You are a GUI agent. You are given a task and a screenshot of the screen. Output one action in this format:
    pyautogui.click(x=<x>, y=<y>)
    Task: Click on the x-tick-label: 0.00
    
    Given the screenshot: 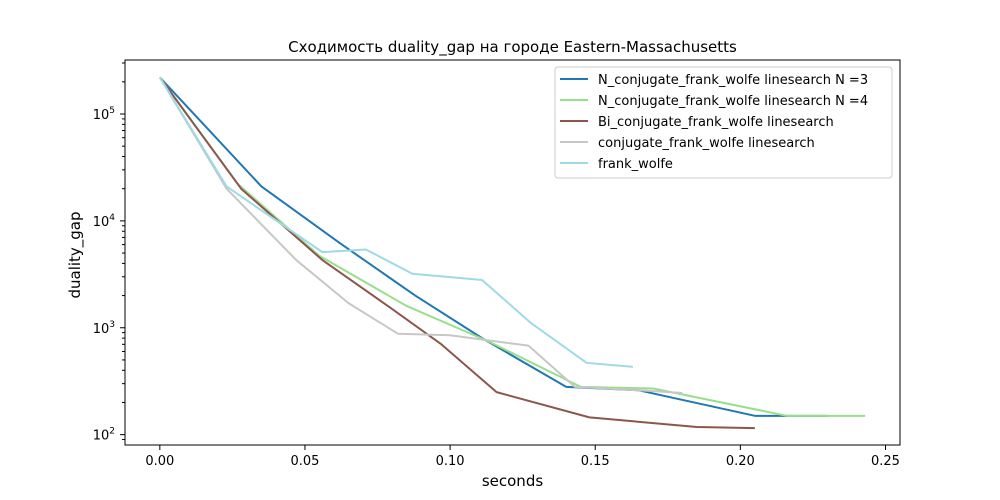 What is the action you would take?
    pyautogui.click(x=159, y=461)
    